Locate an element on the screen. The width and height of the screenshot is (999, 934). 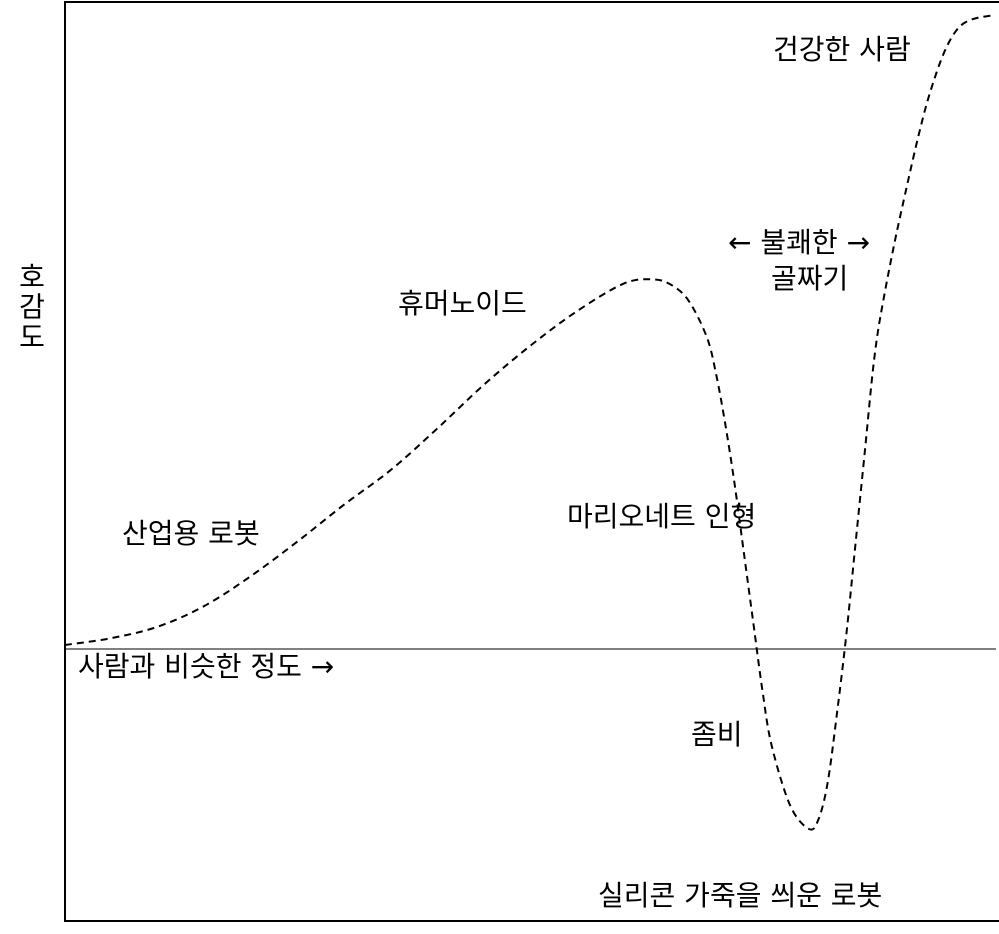
arrow-left-icon: ← is located at coordinates (740, 242).